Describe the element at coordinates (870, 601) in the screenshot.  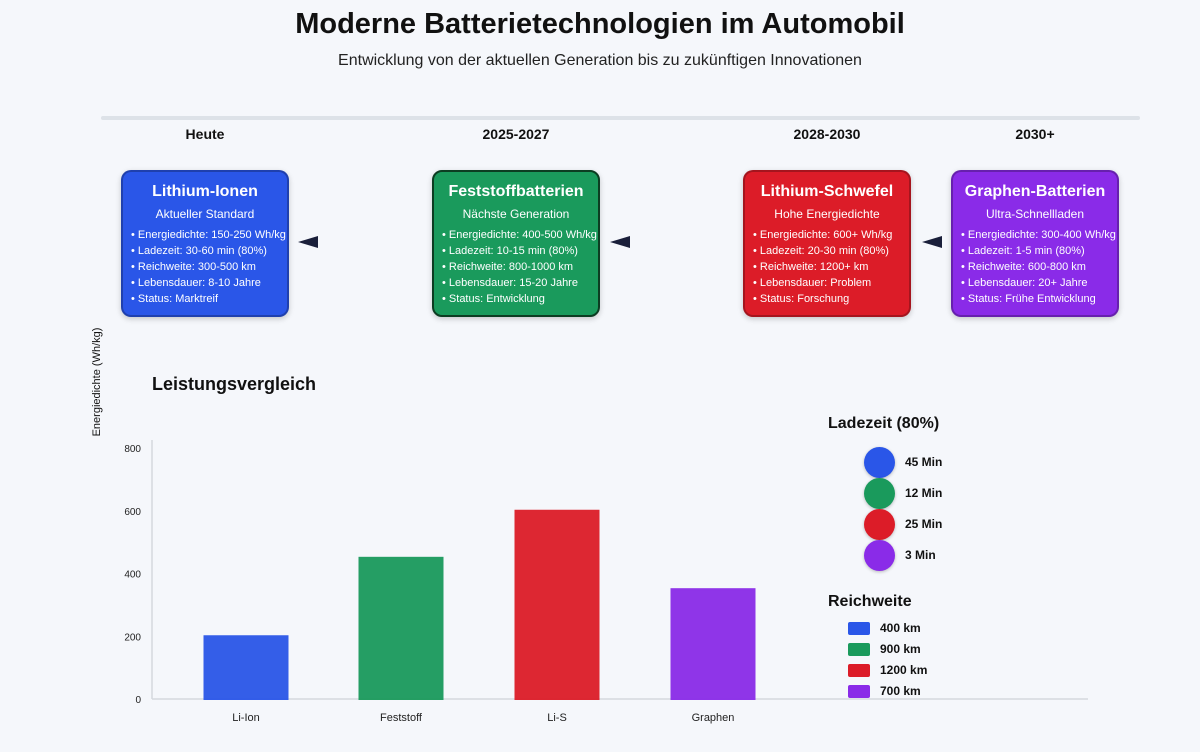
I see `range-legend-title: Reichweite` at that location.